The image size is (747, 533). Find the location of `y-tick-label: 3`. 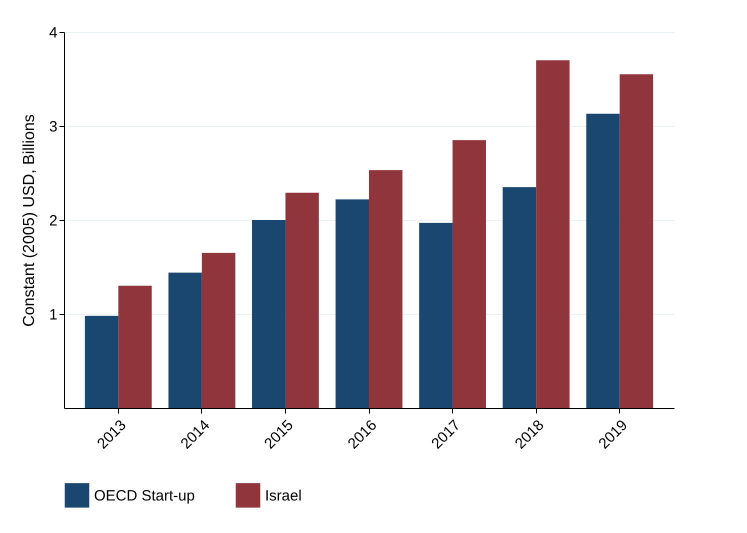

y-tick-label: 3 is located at coordinates (53, 127).